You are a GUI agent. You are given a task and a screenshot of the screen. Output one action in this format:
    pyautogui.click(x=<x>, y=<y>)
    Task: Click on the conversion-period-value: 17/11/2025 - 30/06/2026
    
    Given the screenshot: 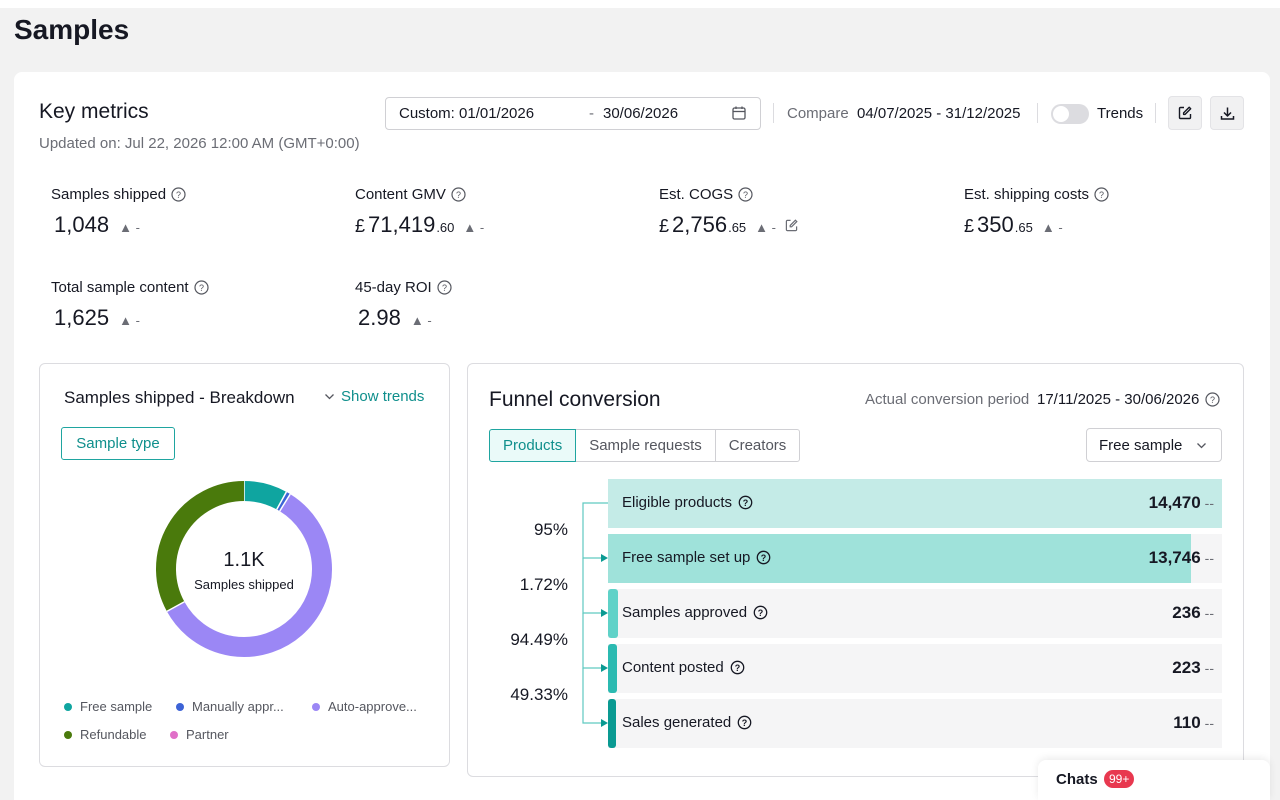 What is the action you would take?
    pyautogui.click(x=1118, y=399)
    